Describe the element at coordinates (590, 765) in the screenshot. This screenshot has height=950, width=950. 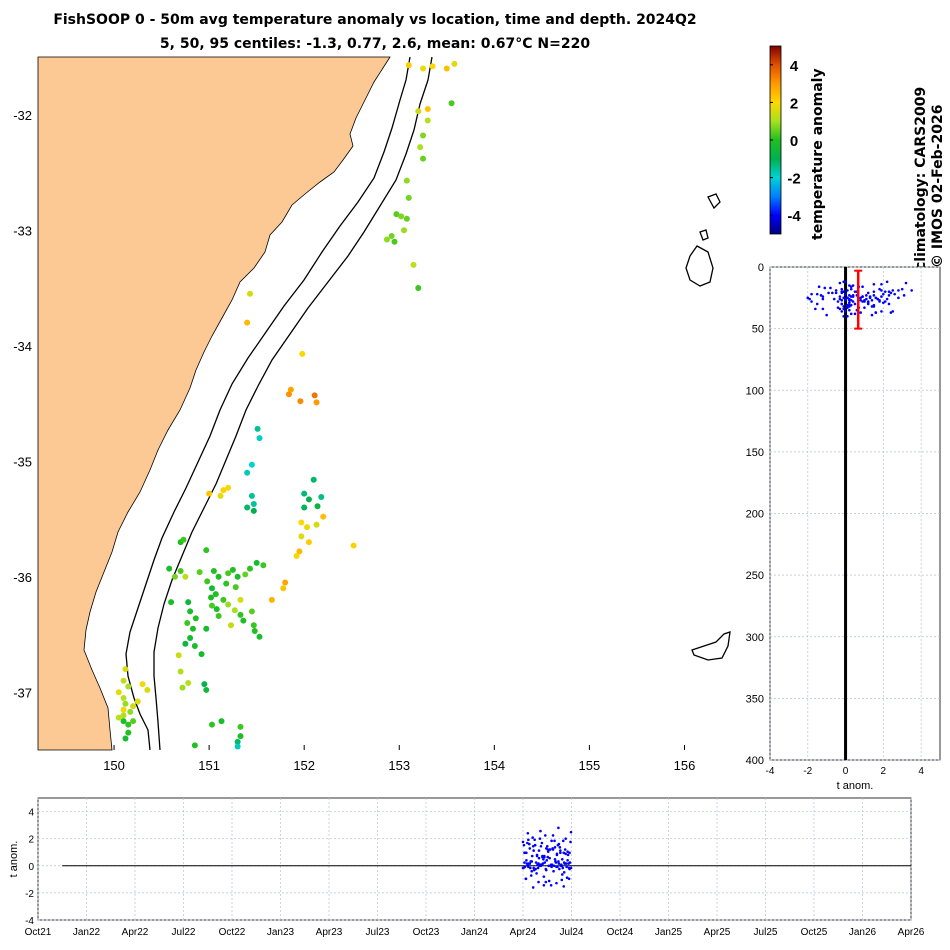
I see `map-xtick-label: 155` at that location.